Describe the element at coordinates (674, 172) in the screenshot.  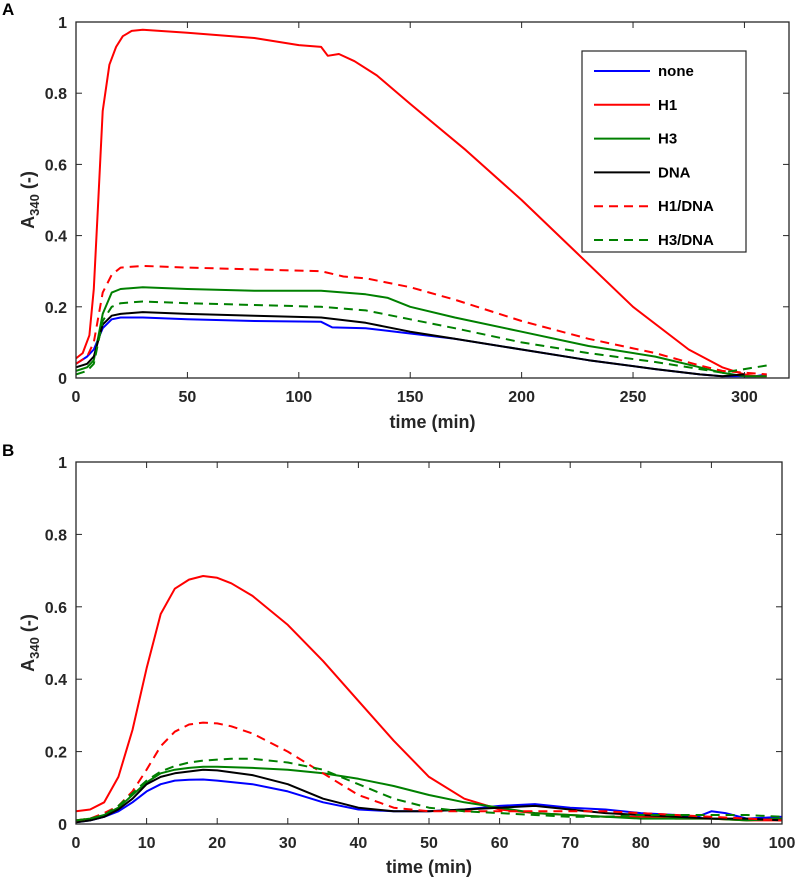
I see `panel-a-legend-label-dna: DNA` at that location.